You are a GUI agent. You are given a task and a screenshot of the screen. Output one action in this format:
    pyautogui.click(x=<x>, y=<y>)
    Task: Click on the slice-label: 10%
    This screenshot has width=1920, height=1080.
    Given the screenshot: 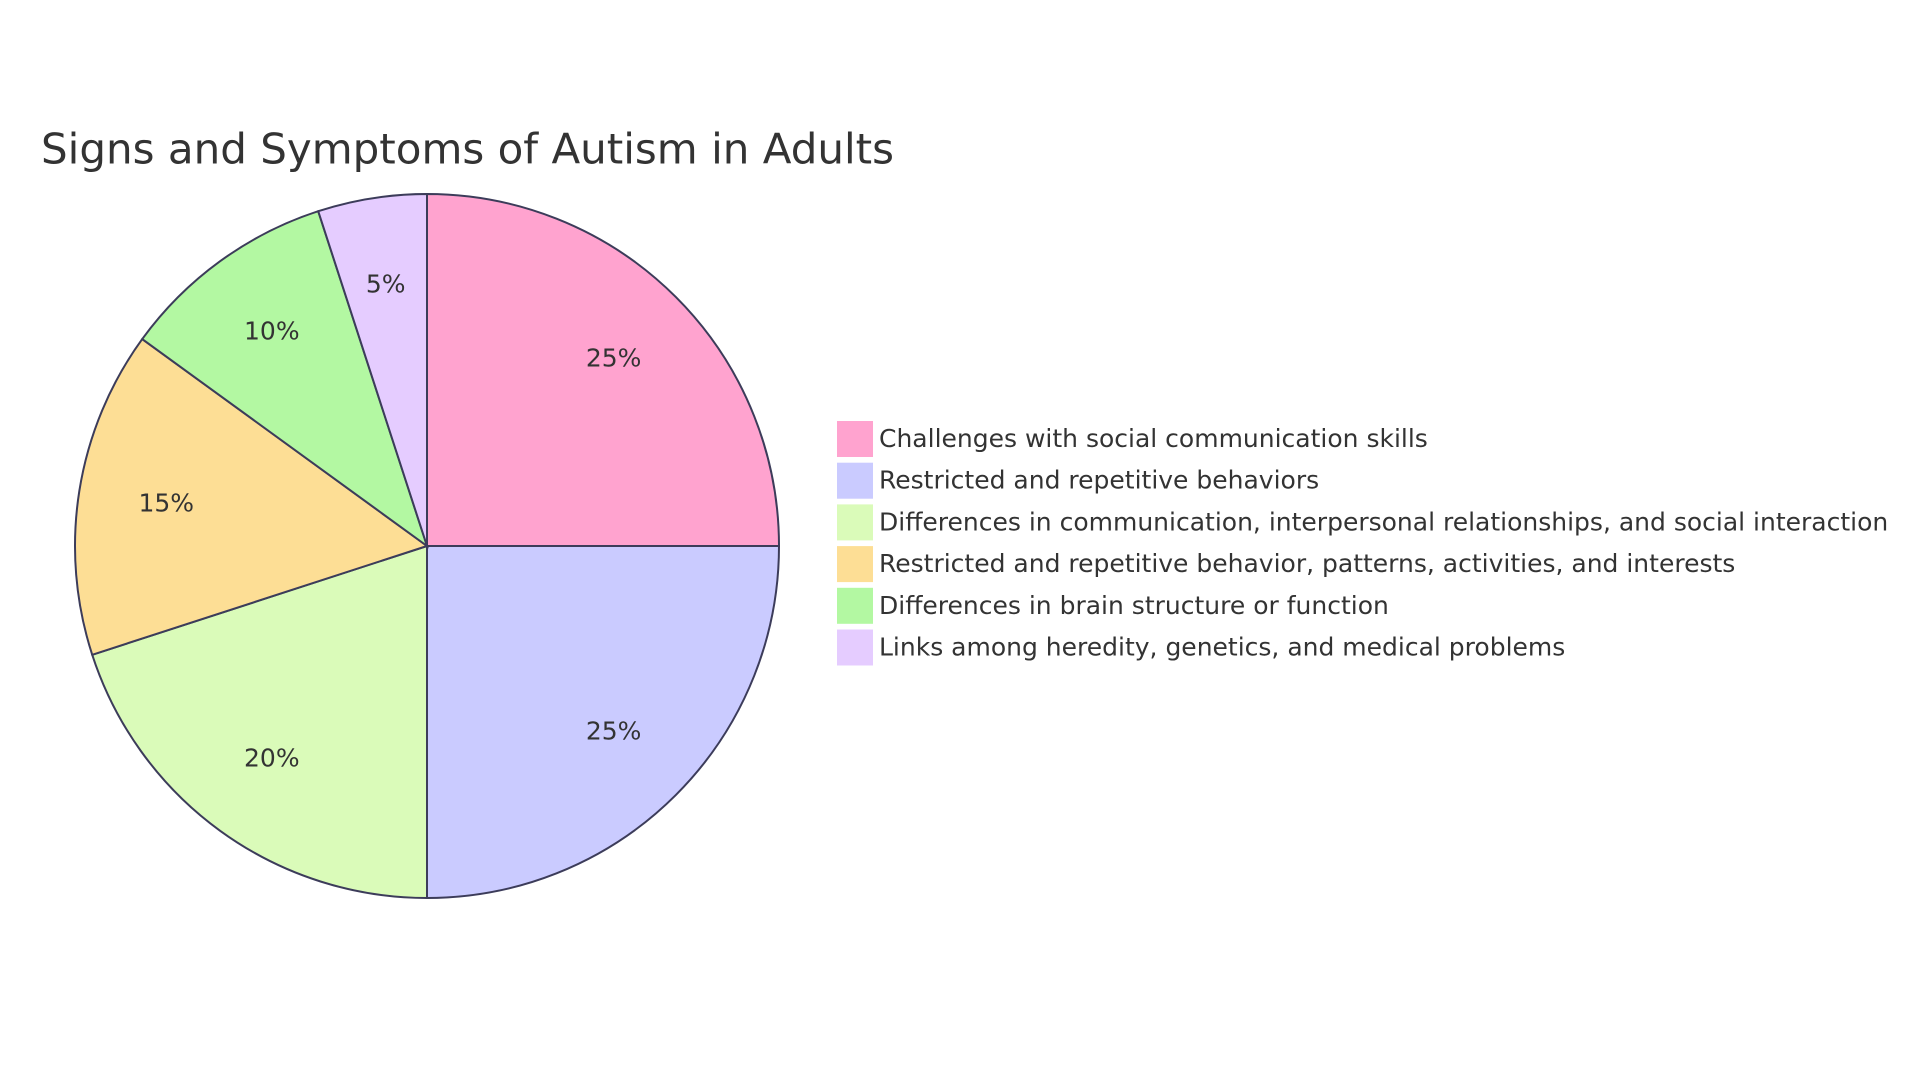 What is the action you would take?
    pyautogui.click(x=272, y=330)
    